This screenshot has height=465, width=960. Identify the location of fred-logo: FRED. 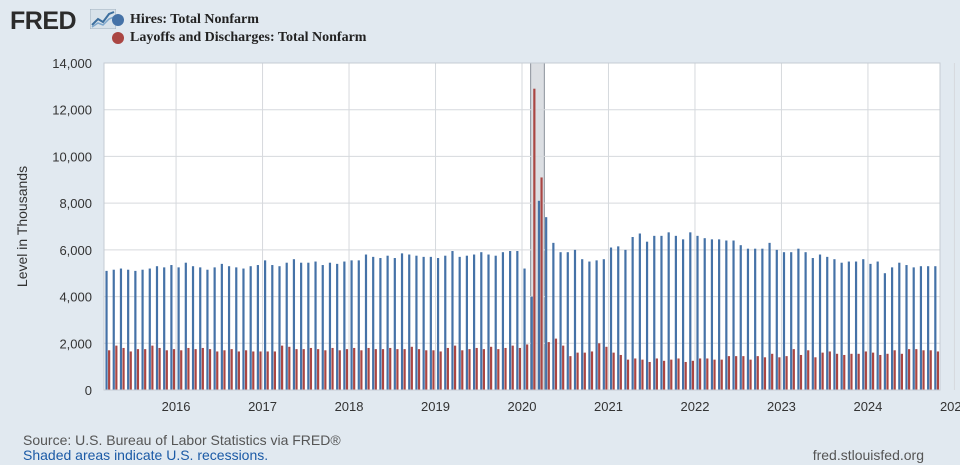
(43, 21).